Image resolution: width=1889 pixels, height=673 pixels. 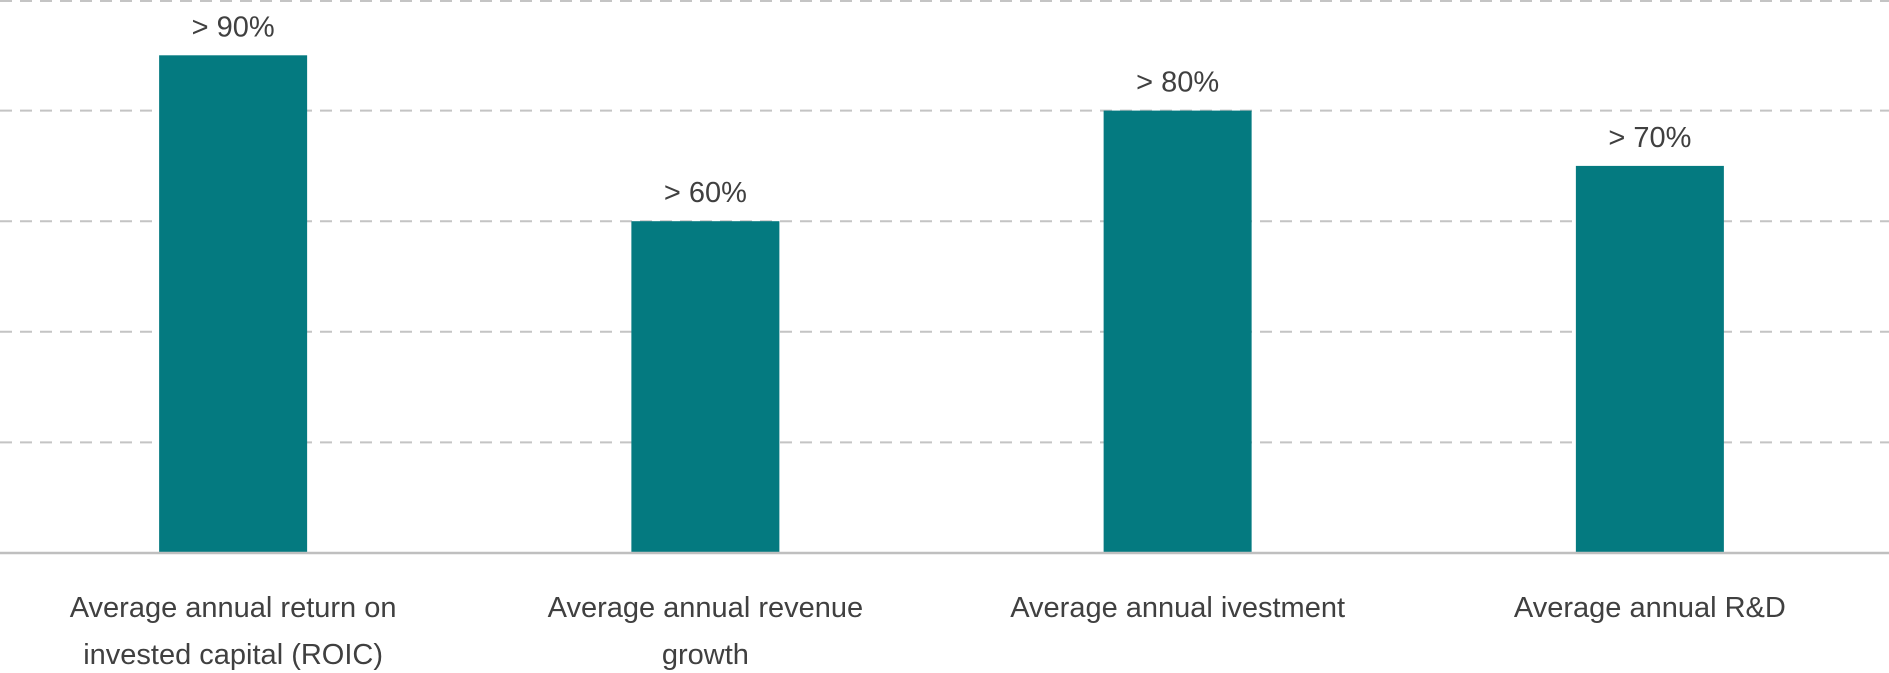 I want to click on category-label: Average annual R&D, so click(x=1650, y=608).